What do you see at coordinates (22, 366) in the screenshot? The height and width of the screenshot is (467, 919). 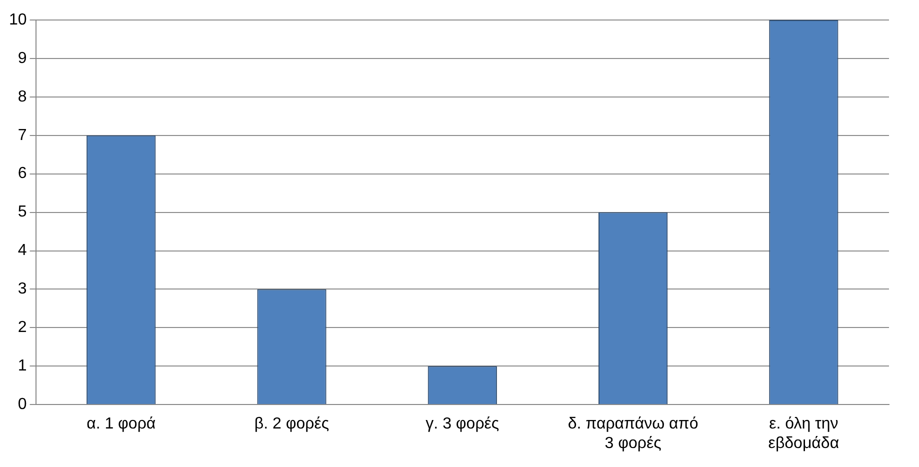 I see `y-tick-label: 1` at bounding box center [22, 366].